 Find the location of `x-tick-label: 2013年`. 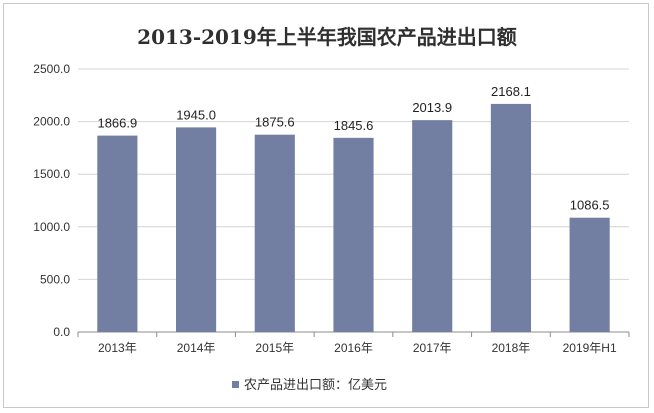

x-tick-label: 2013年 is located at coordinates (117, 348).